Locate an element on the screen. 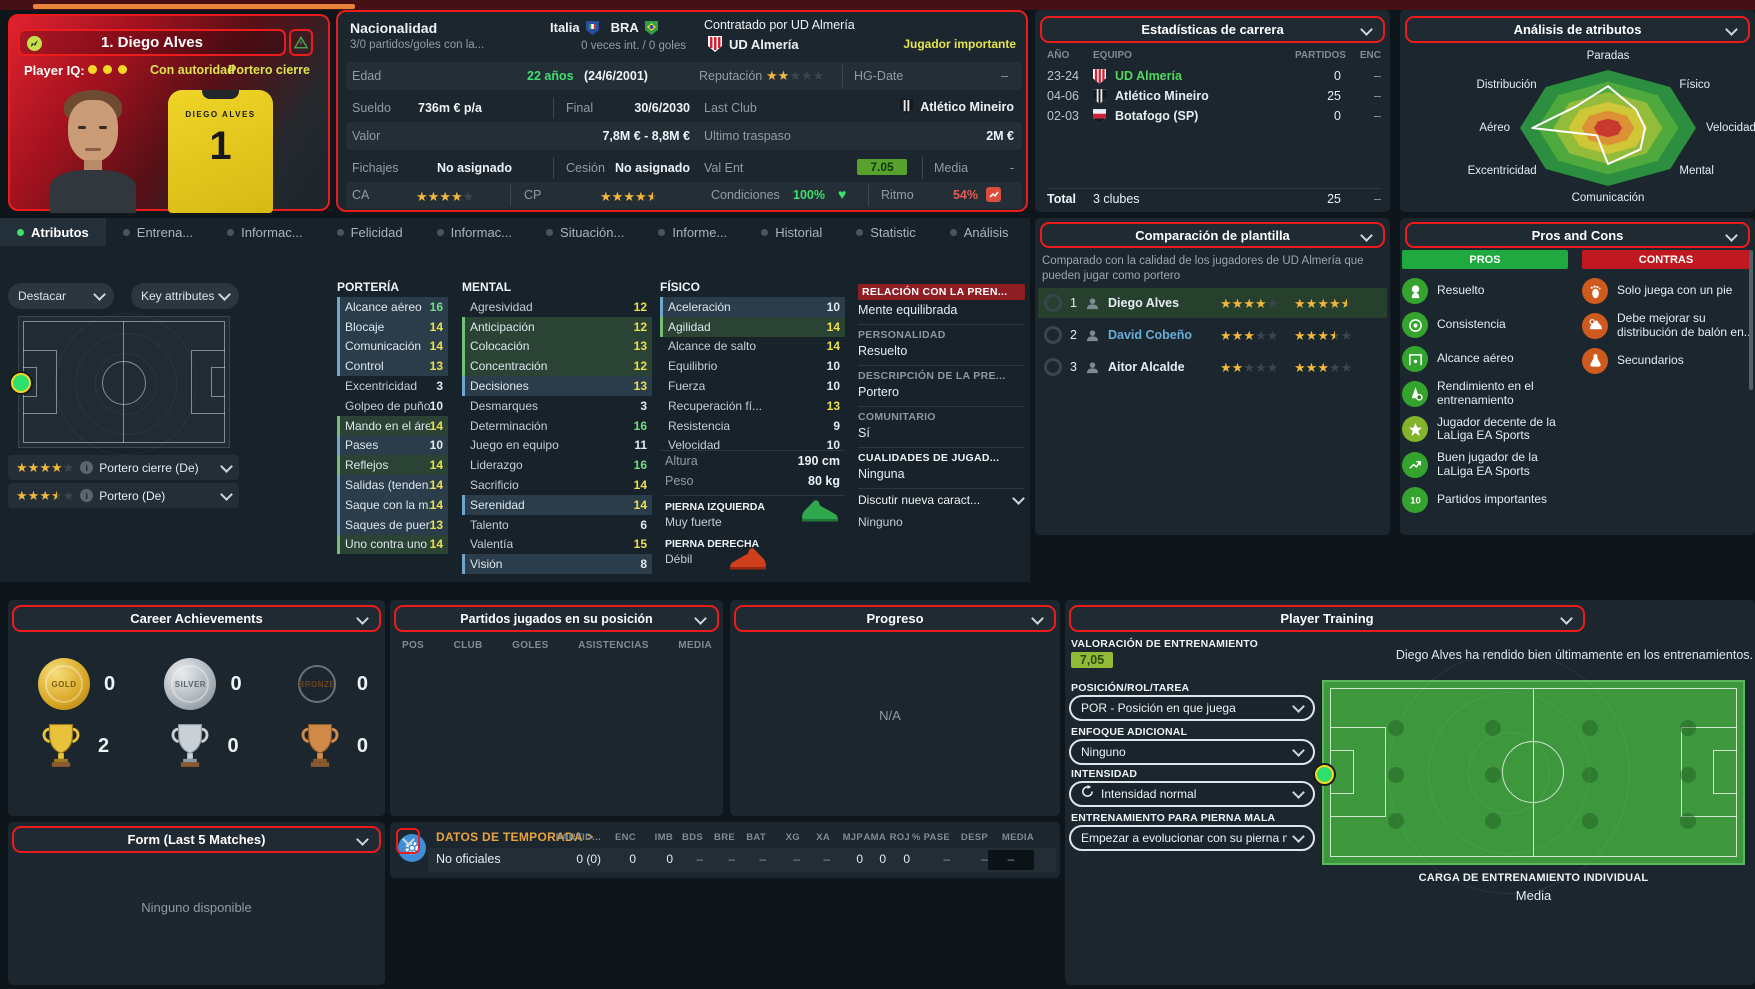 Image resolution: width=1755 pixels, height=989 pixels. current-ability-stars: ★★★★★ is located at coordinates (1249, 367).